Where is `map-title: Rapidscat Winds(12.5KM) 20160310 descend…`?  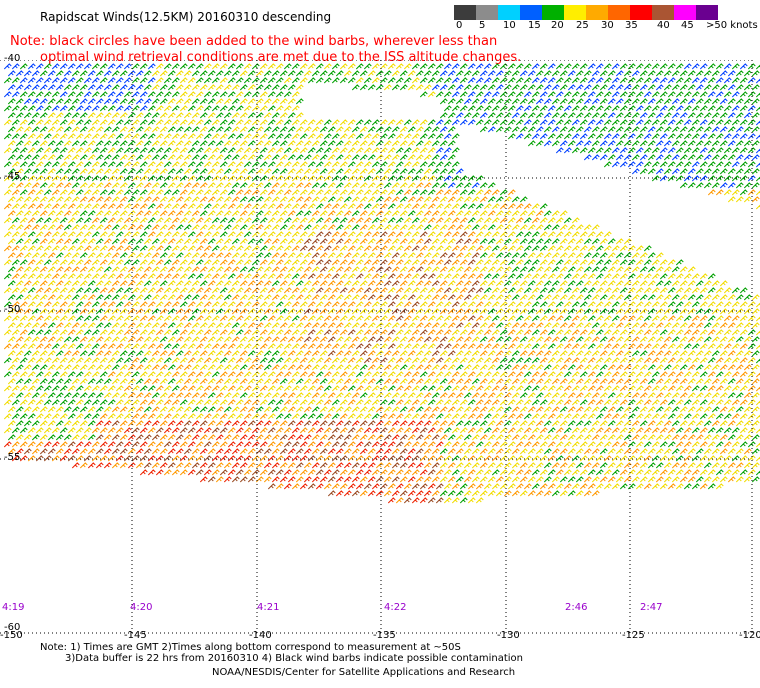
map-title: Rapidscat Winds(12.5KM) 20160310 descend… is located at coordinates (186, 17).